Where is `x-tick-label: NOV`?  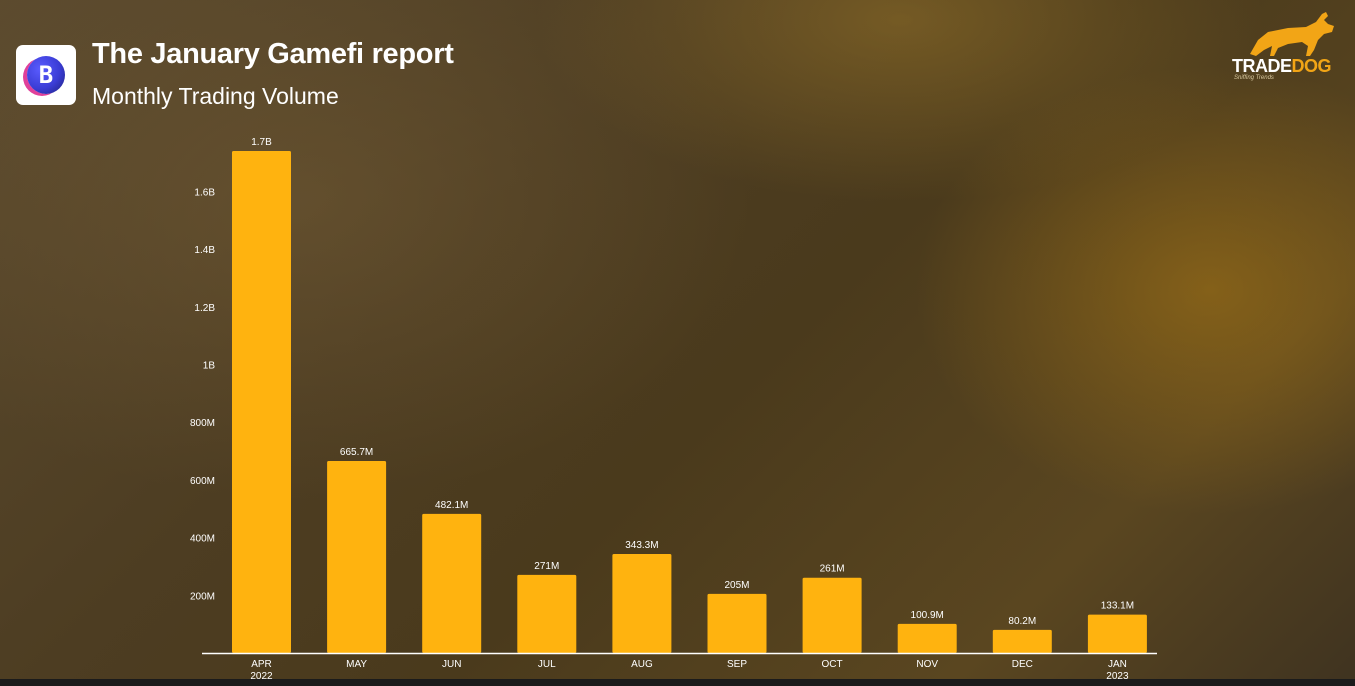
x-tick-label: NOV is located at coordinates (927, 664).